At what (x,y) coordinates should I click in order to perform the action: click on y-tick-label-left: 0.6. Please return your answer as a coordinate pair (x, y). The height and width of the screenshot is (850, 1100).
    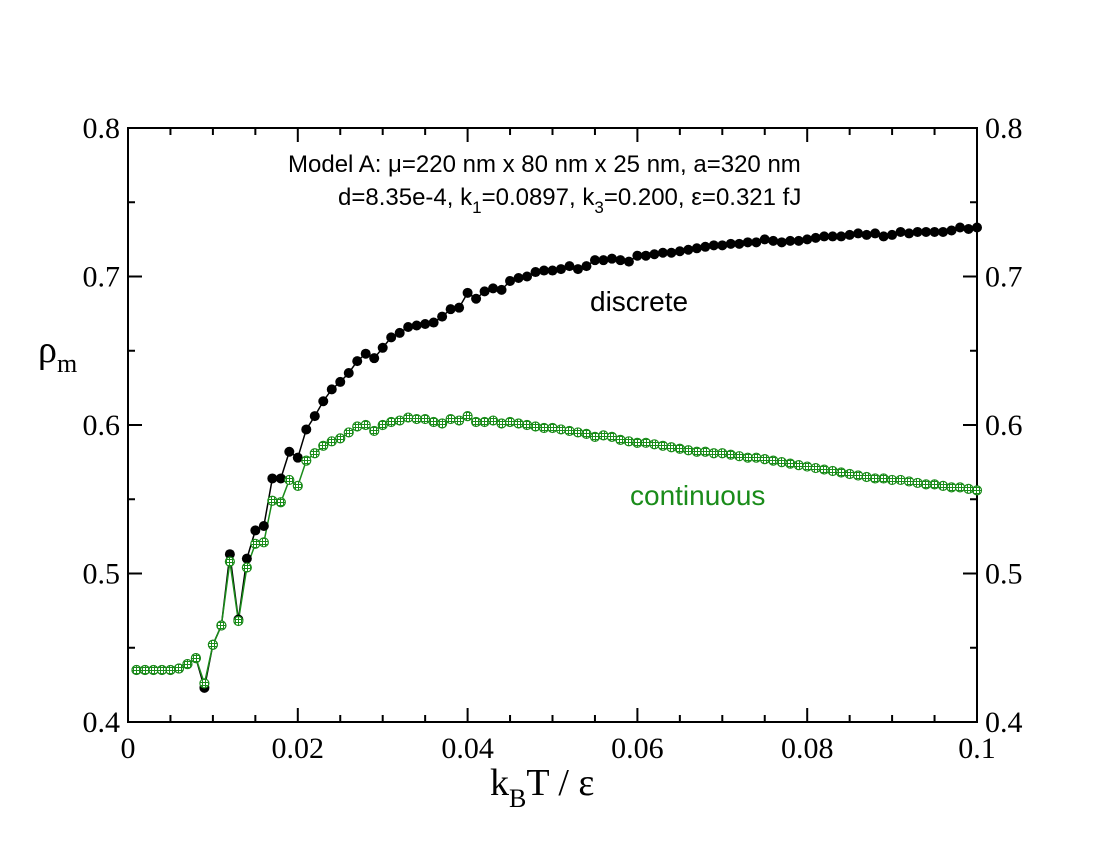
    Looking at the image, I should click on (102, 425).